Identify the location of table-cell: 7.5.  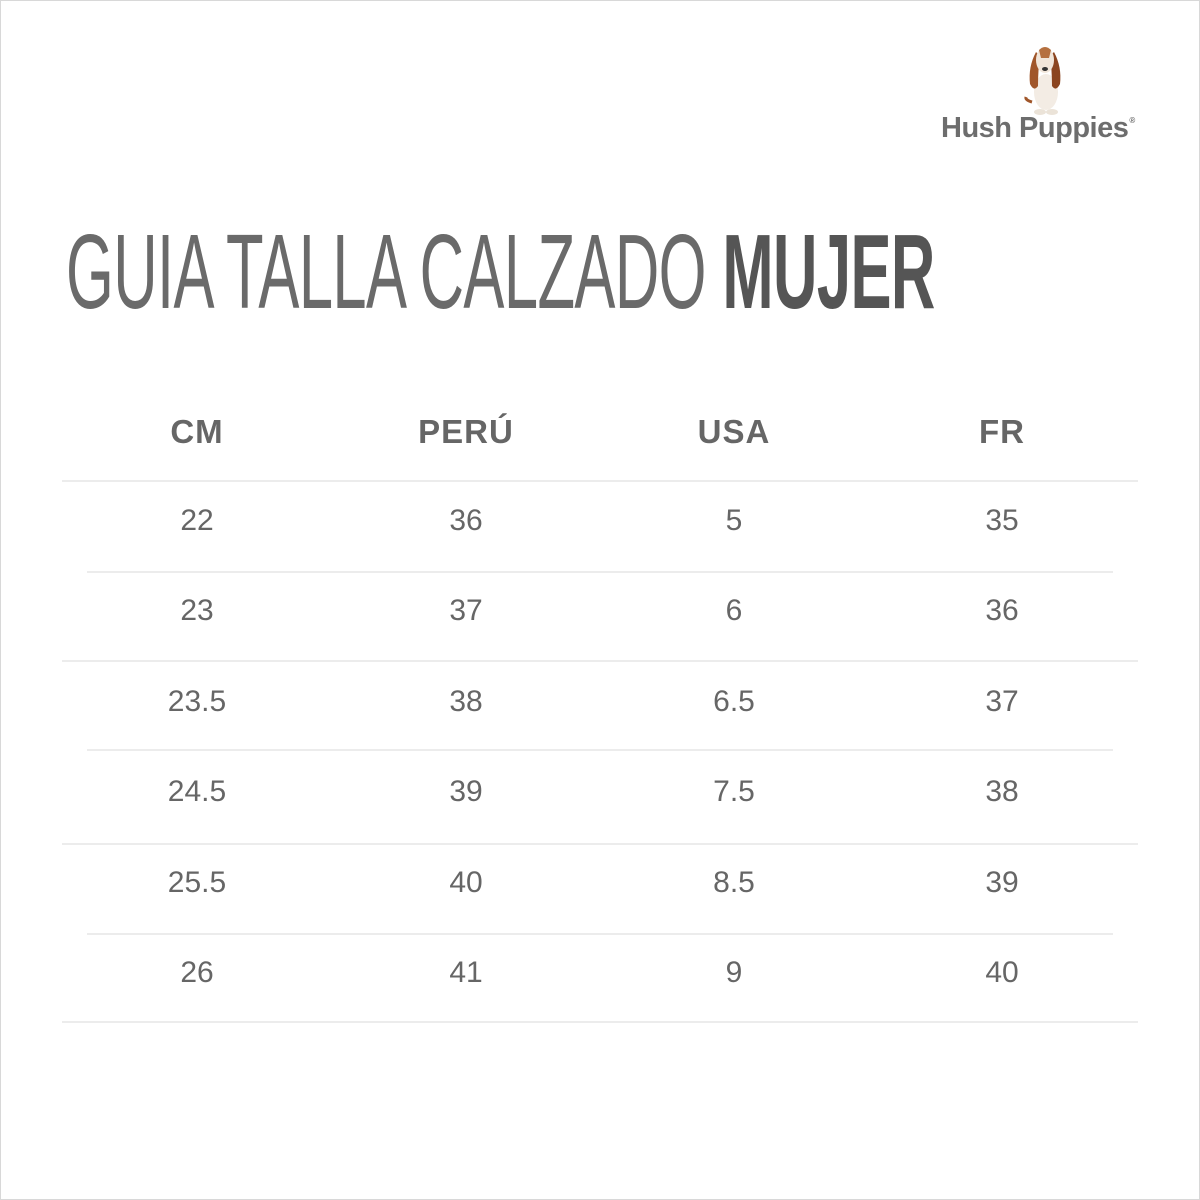
(734, 791).